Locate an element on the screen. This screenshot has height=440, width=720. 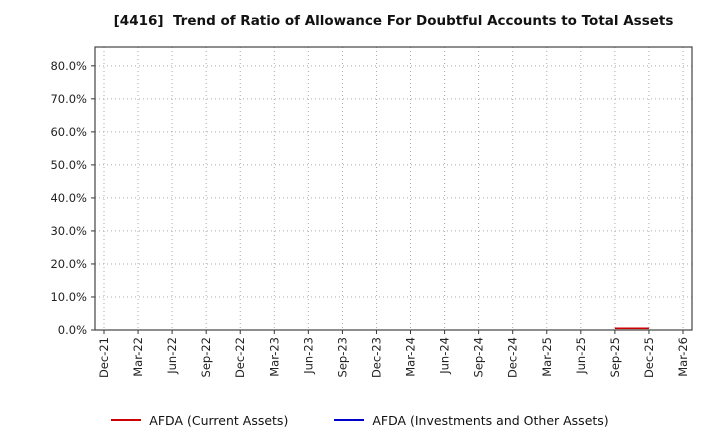
legend-item-afda-current: AFDA (Current Assets) is located at coordinates (199, 420).